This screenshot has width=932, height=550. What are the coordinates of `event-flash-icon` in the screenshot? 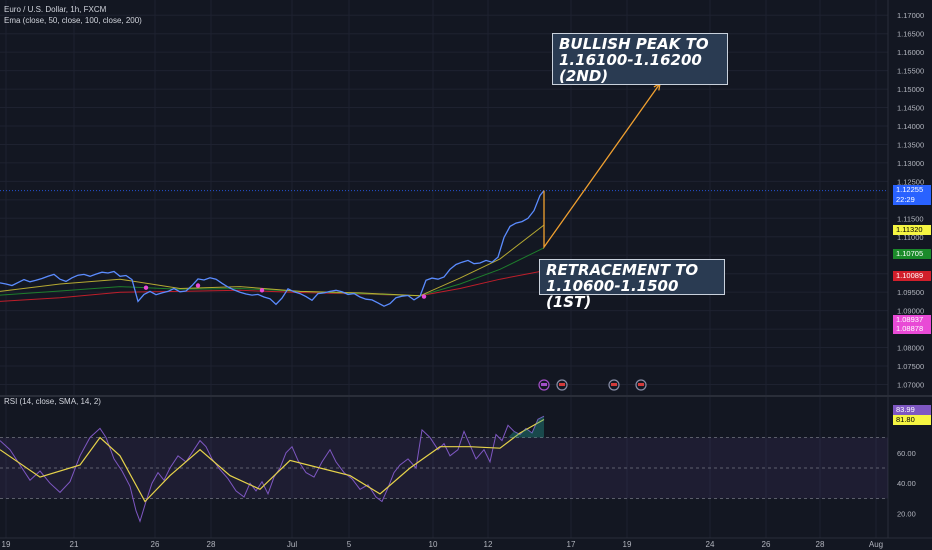 It's located at (544, 385).